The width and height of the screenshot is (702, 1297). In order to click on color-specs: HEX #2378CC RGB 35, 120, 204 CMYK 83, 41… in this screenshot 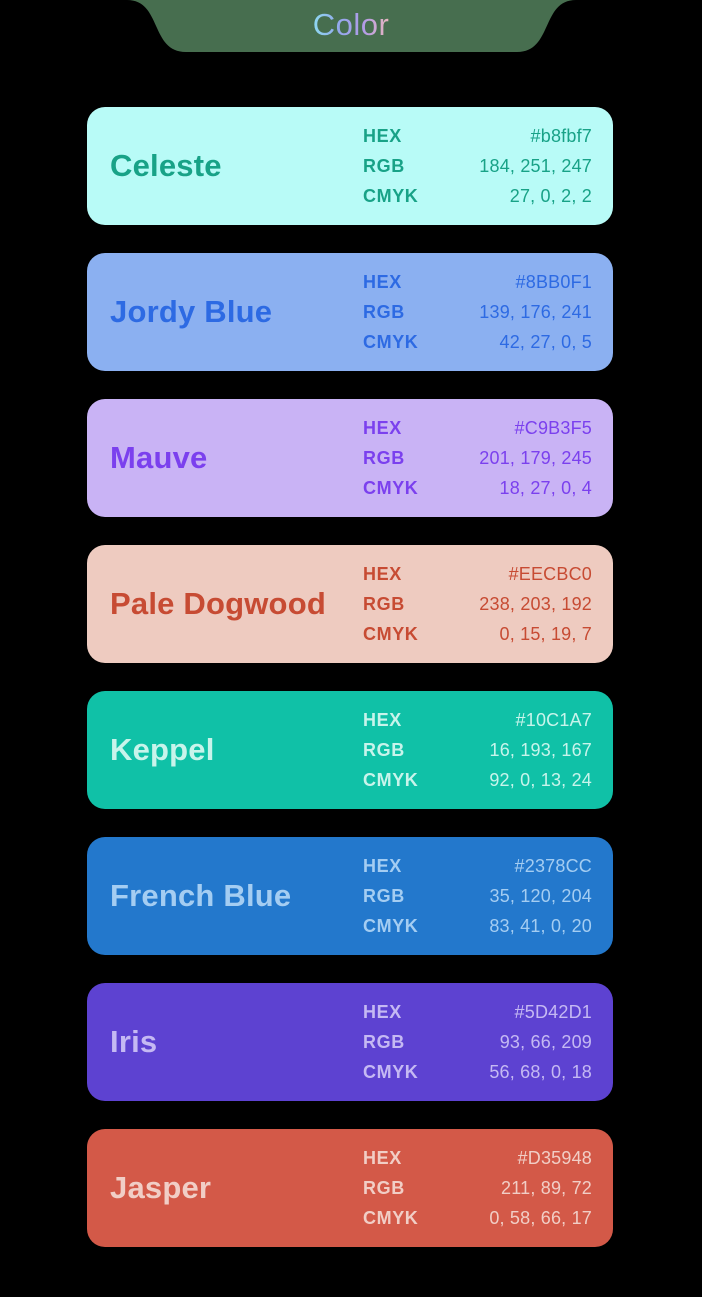, I will do `click(477, 896)`.